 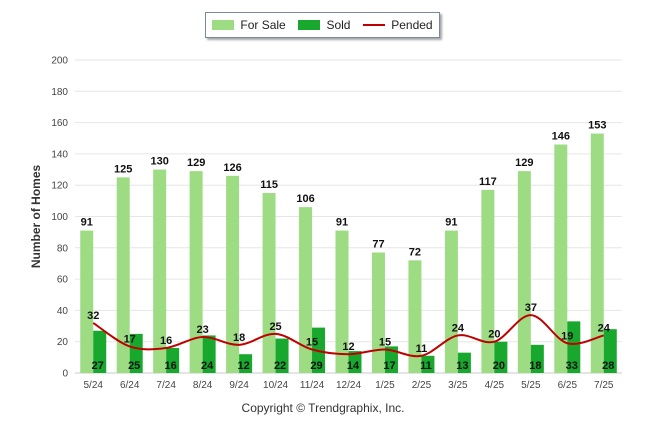 What do you see at coordinates (495, 385) in the screenshot?
I see `x-tick-label: 4/25` at bounding box center [495, 385].